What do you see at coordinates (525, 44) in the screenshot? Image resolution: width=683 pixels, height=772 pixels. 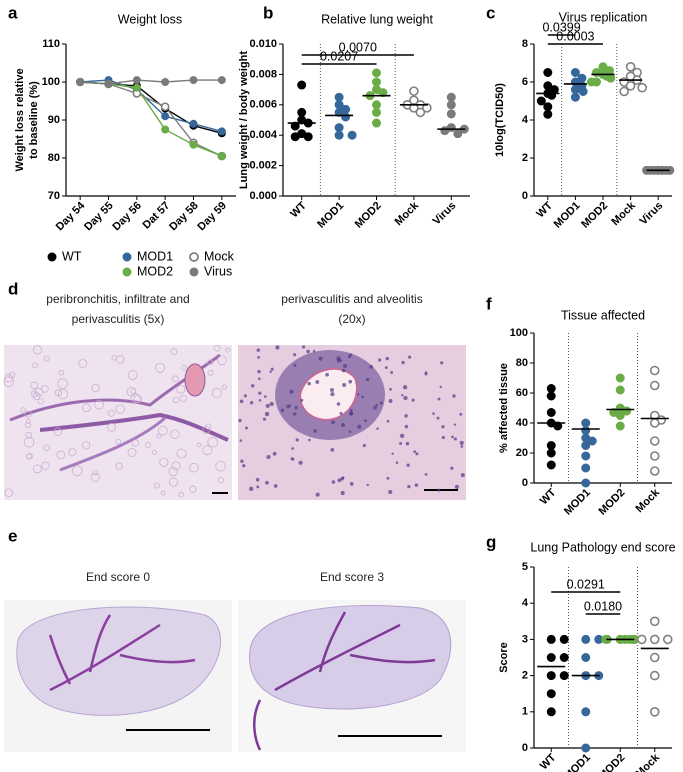 I see `y-tick-label: 8` at bounding box center [525, 44].